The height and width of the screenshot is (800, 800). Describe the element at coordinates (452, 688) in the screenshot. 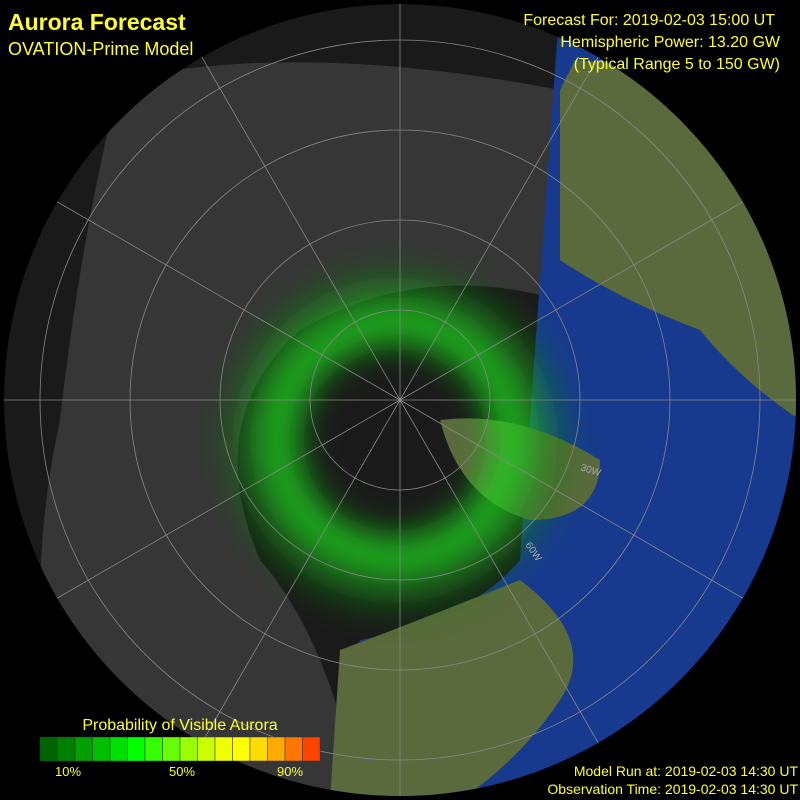

I see `land-north-america` at that location.